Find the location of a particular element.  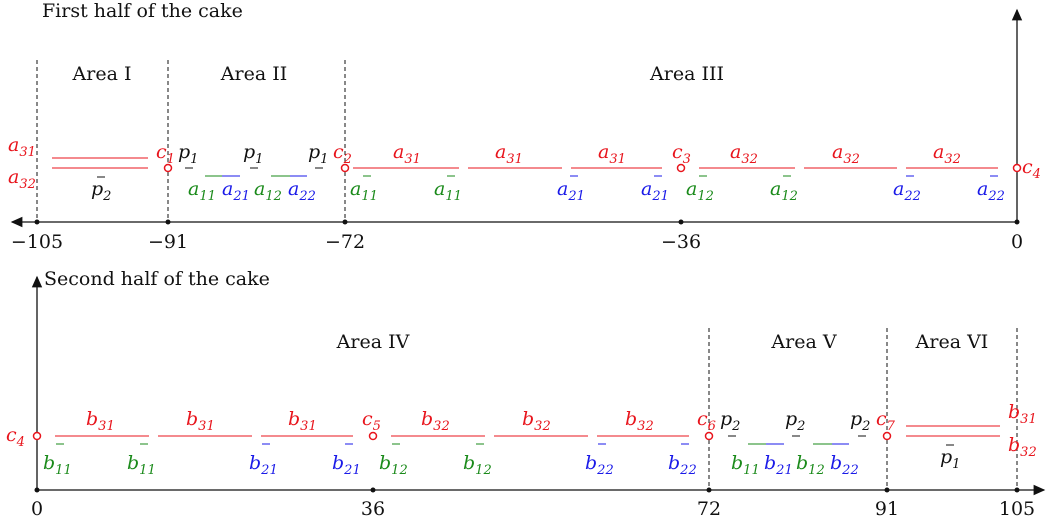

cut-marker-c4-bottom is located at coordinates (37, 436).